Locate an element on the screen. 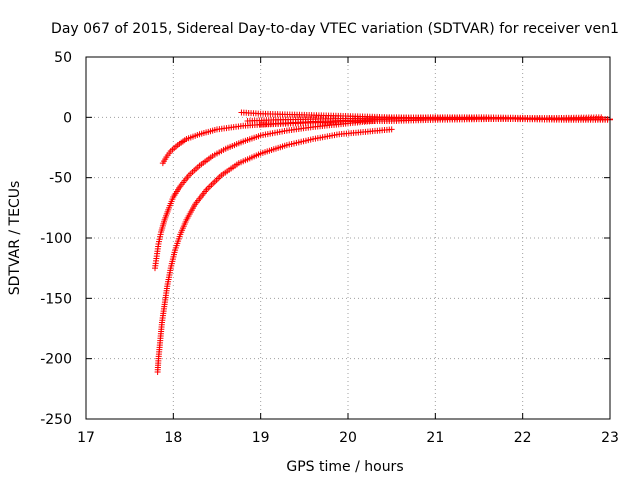 The width and height of the screenshot is (640, 480). y-tick-label: -150 is located at coordinates (56, 299).